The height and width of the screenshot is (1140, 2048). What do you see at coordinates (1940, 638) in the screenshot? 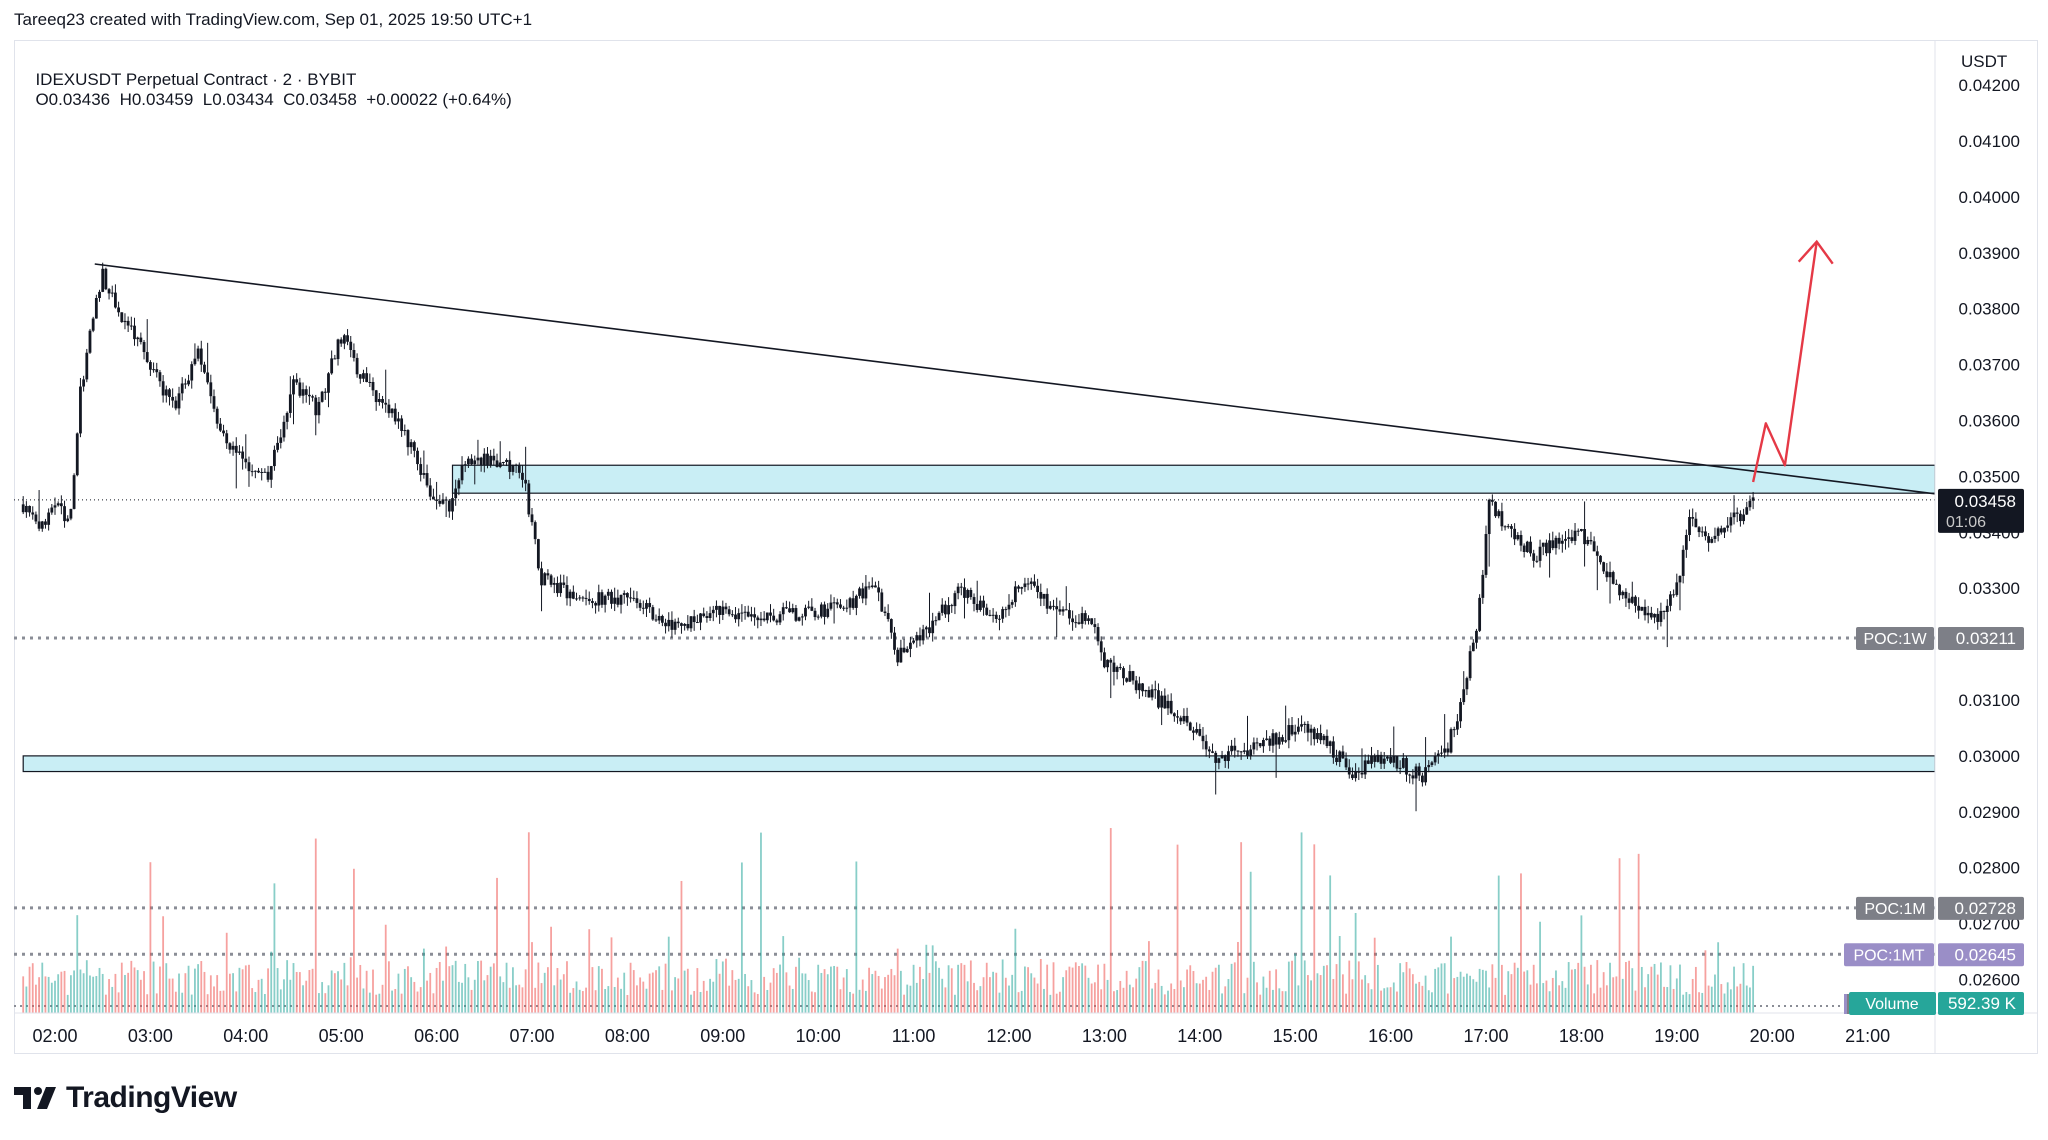
I see `poc-badge: POC:1W 0.03211` at bounding box center [1940, 638].